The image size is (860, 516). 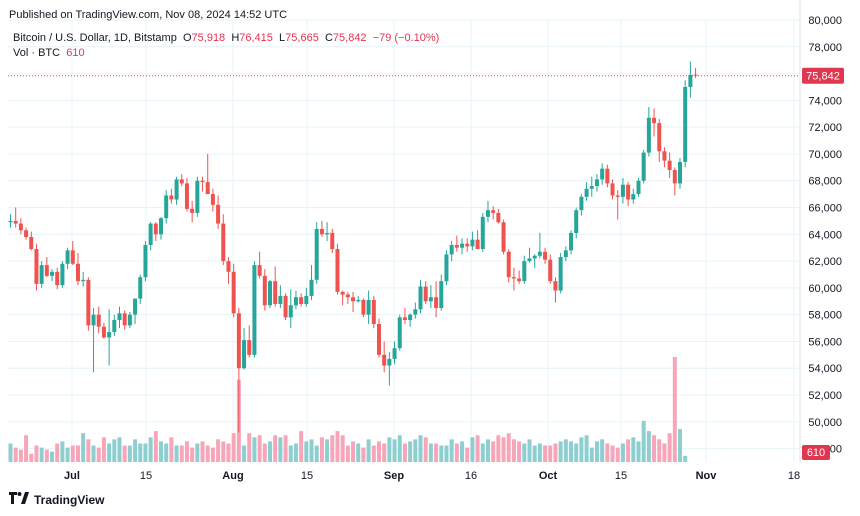 I want to click on high-value: 76,415, so click(x=256, y=38).